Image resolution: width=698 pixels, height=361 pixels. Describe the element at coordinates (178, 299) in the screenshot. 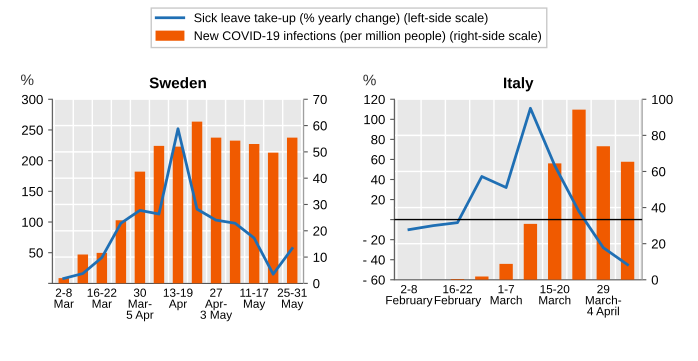

I see `x-tick-label: 13-19 Apr` at that location.